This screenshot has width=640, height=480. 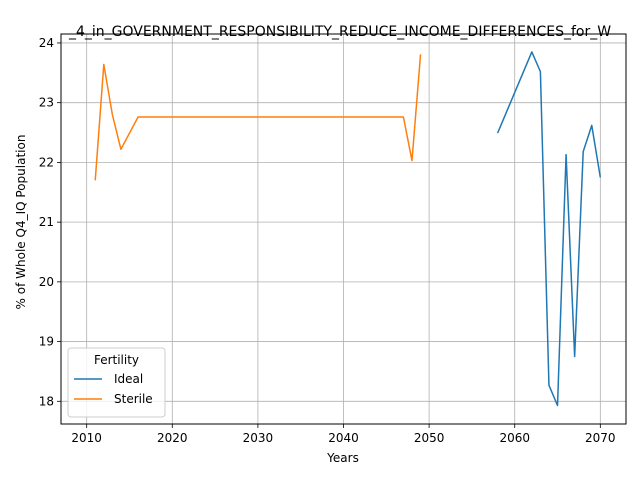 I want to click on y-tick-label: 20, so click(x=46, y=282).